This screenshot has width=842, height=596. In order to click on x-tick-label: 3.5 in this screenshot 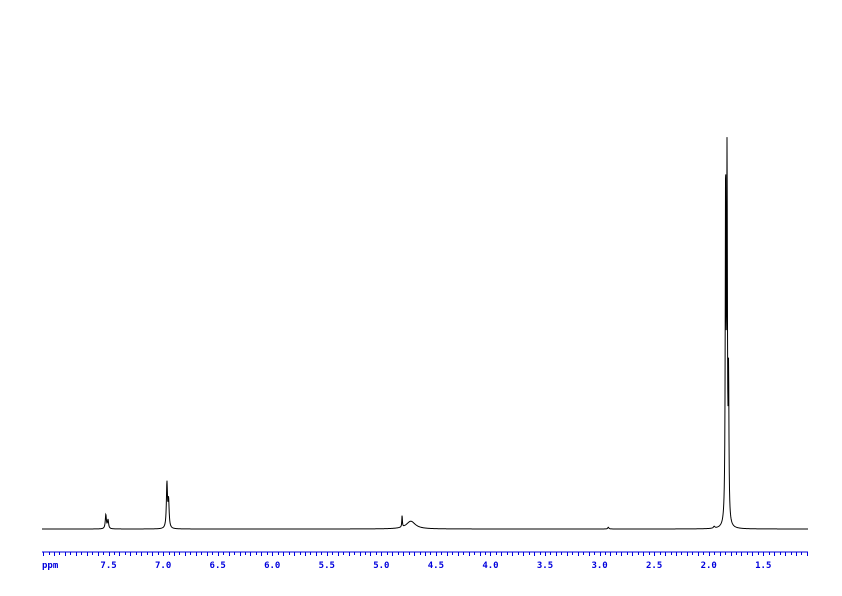, I will do `click(545, 566)`.